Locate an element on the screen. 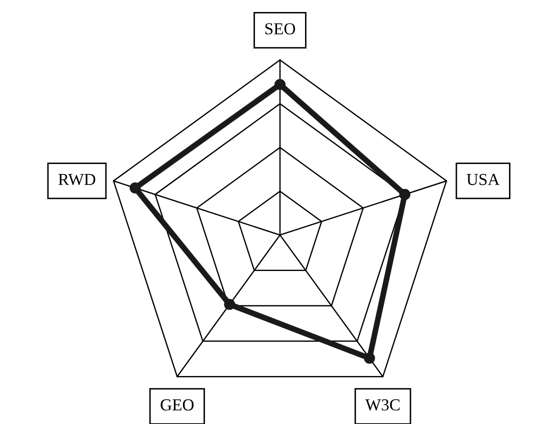 The width and height of the screenshot is (543, 424). spoke-label: SEO is located at coordinates (280, 28).